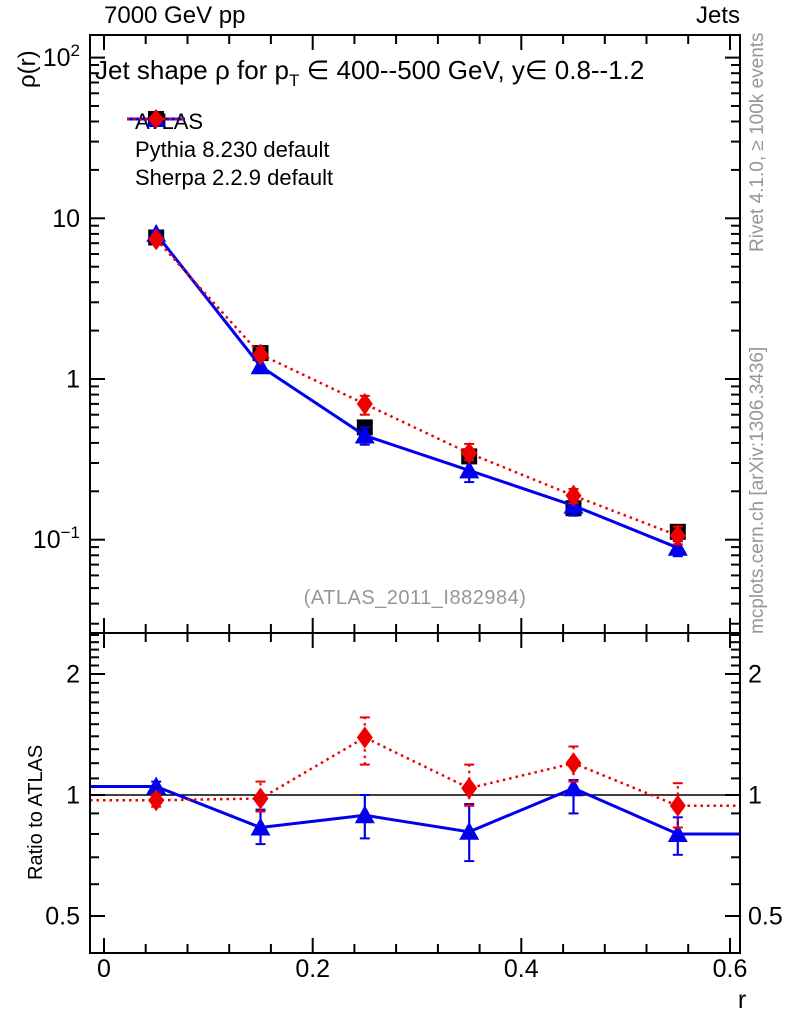 The height and width of the screenshot is (1024, 786). I want to click on x-axis-title: r, so click(742, 1000).